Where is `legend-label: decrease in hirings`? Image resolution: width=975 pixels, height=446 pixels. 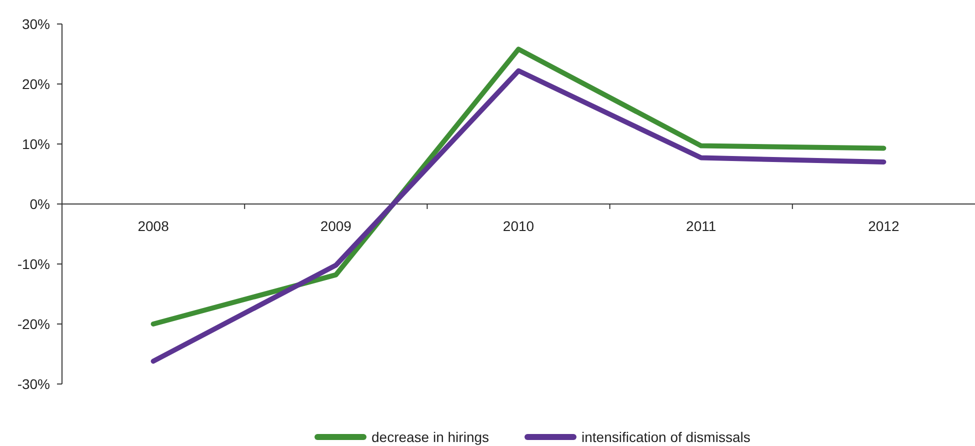 legend-label: decrease in hirings is located at coordinates (431, 436).